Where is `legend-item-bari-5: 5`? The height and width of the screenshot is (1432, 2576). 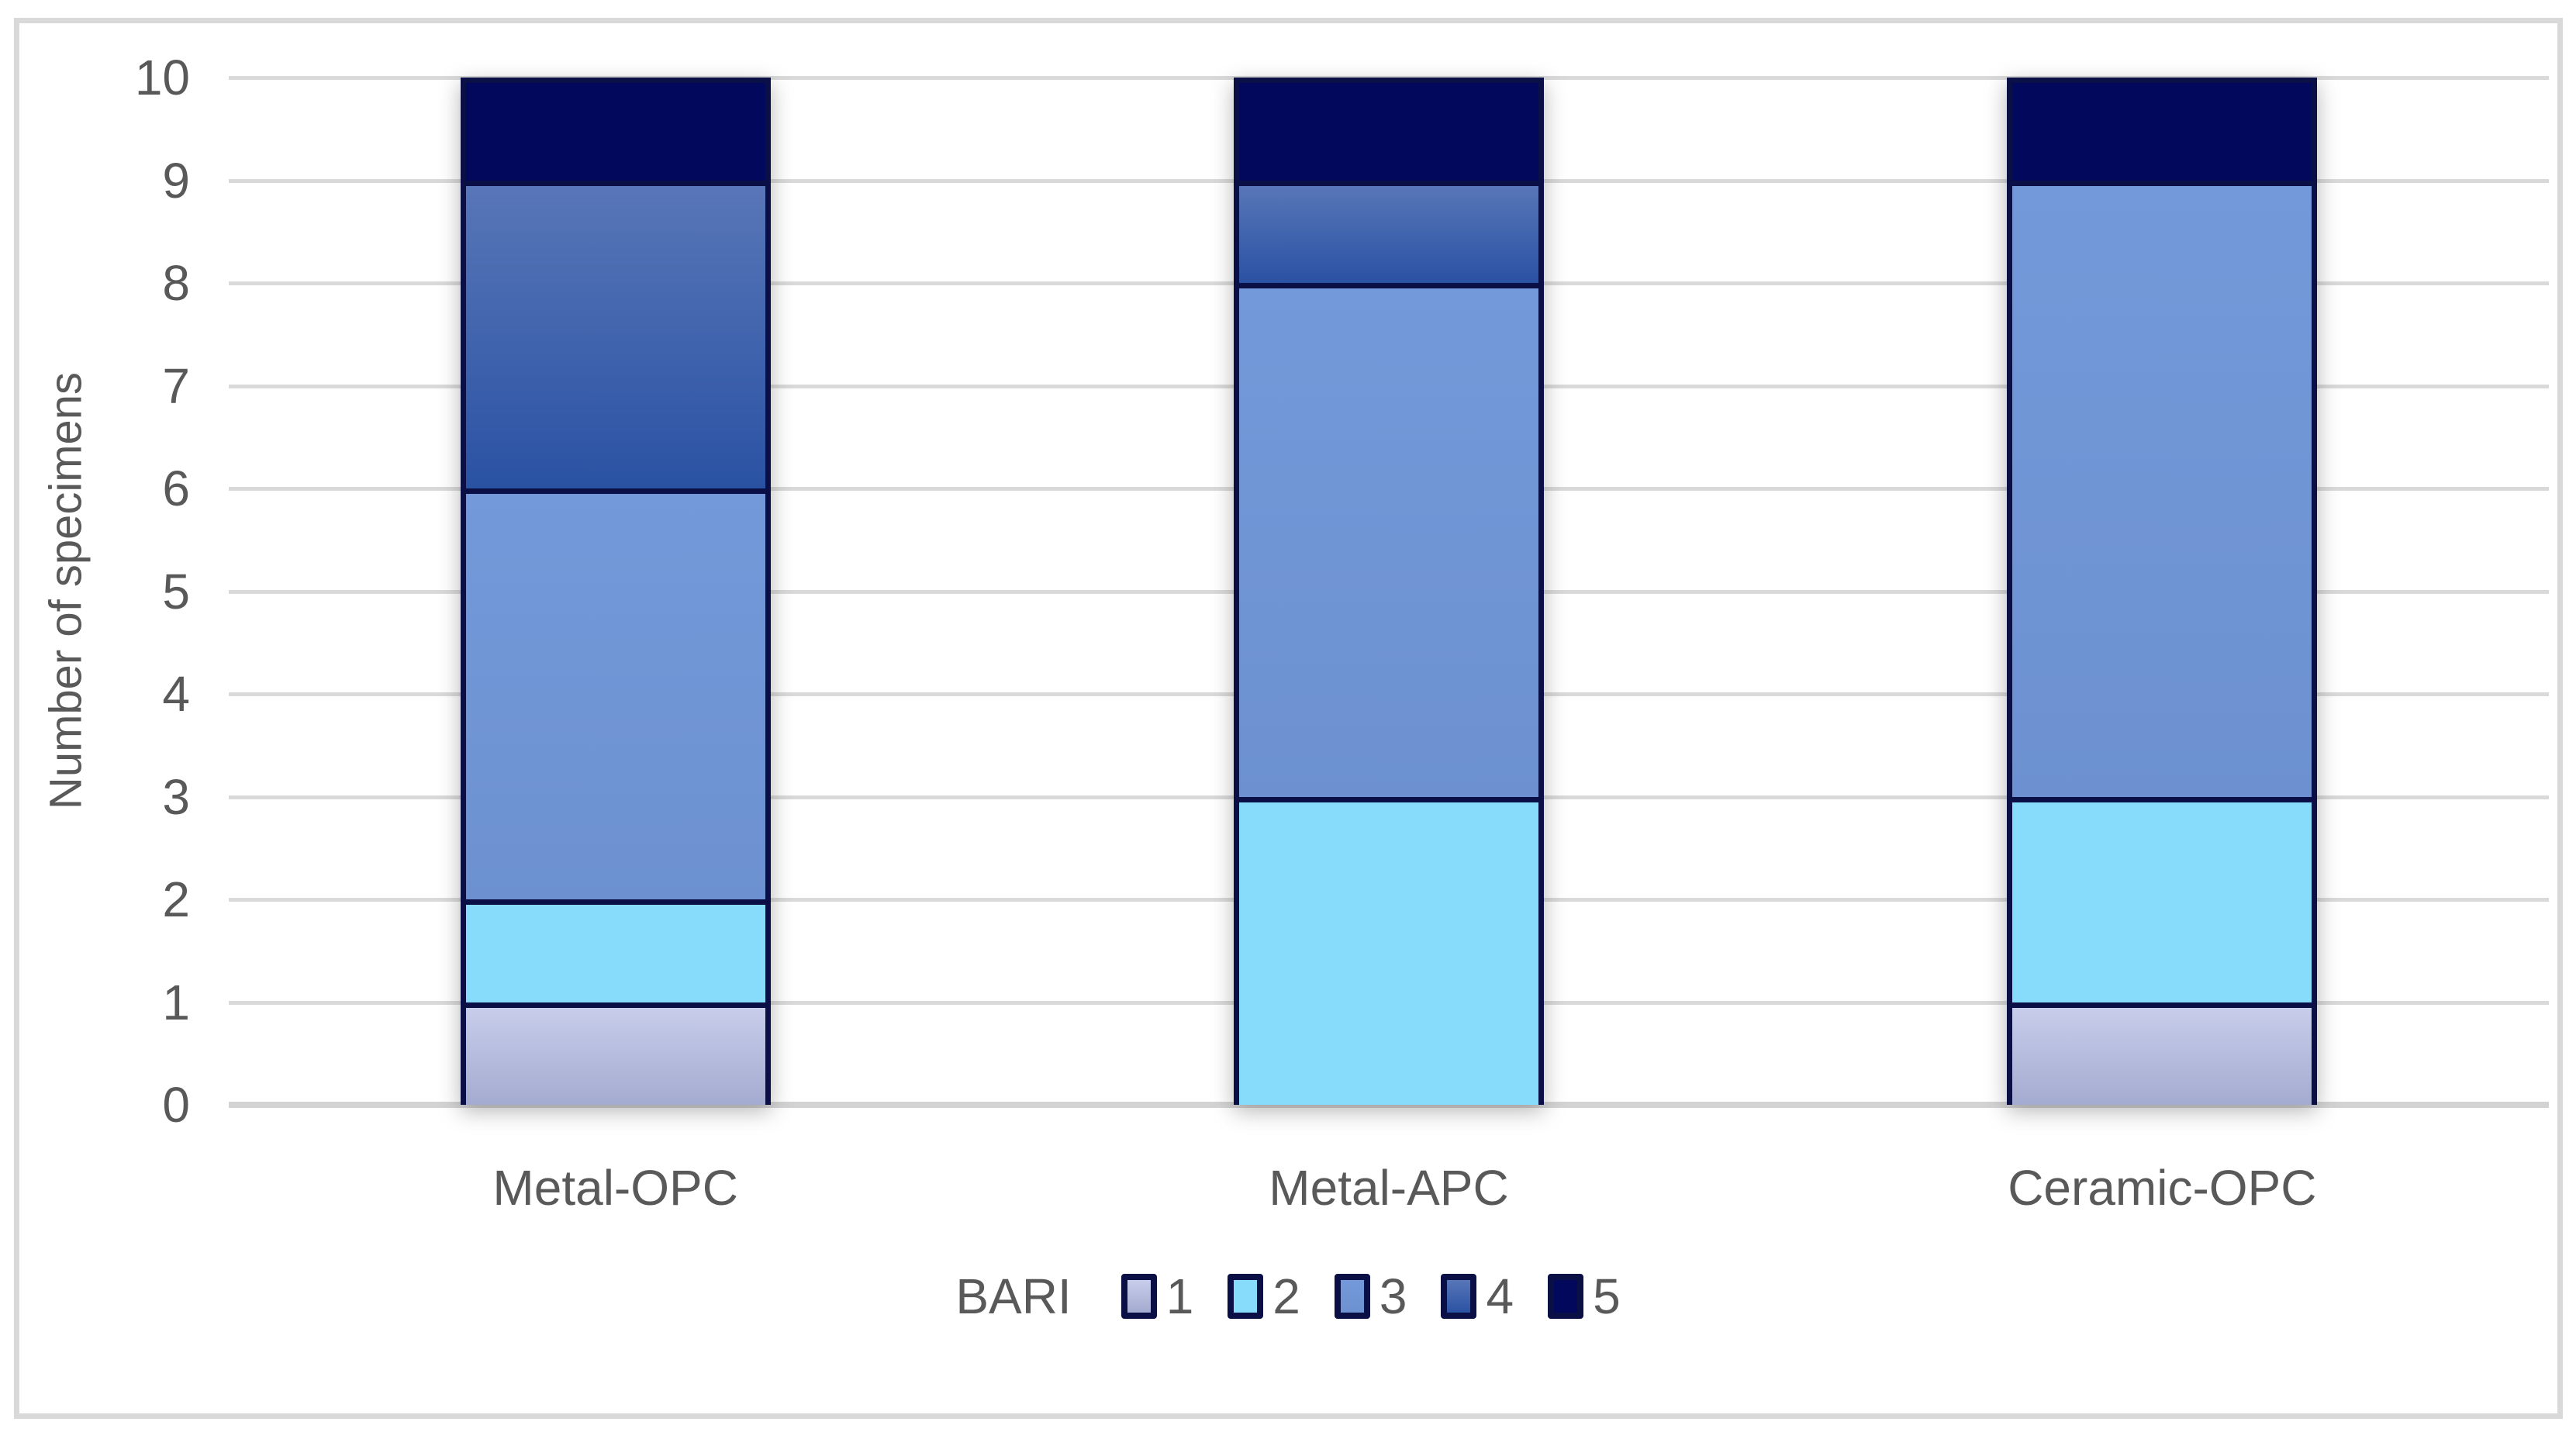
legend-item-bari-5: 5 is located at coordinates (1584, 1296).